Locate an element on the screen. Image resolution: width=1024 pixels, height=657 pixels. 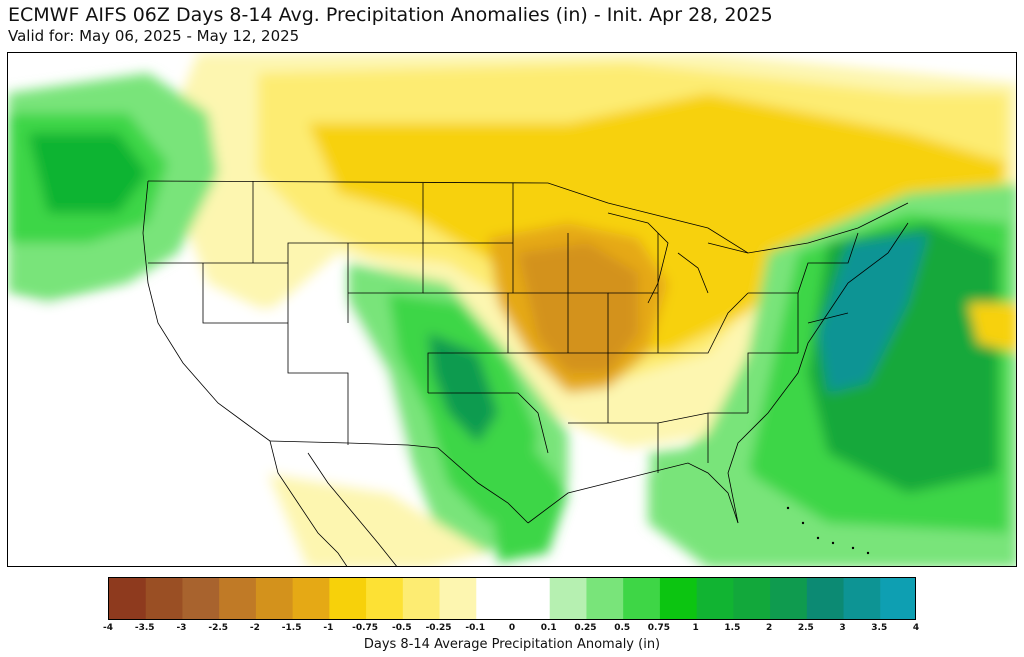
colorbar-tick-label: -0.75 is located at coordinates (365, 628).